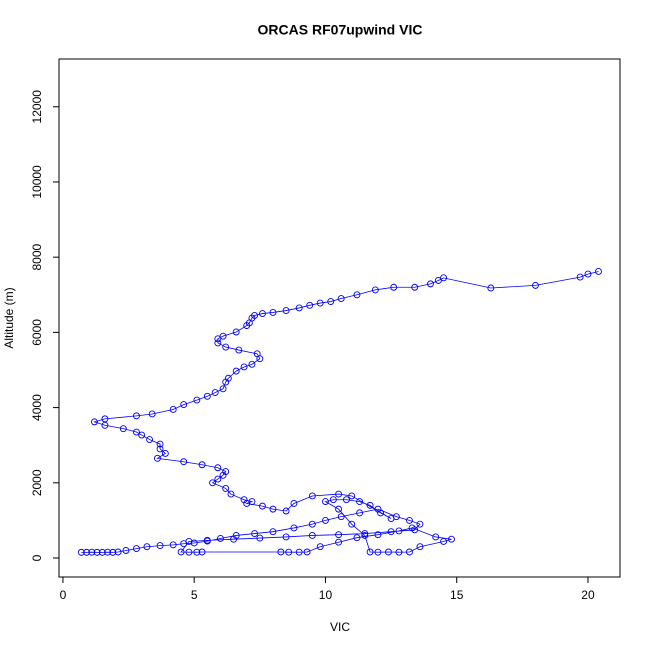 The height and width of the screenshot is (655, 650). I want to click on chart-title: ORCAS RF07upwind VIC, so click(340, 30).